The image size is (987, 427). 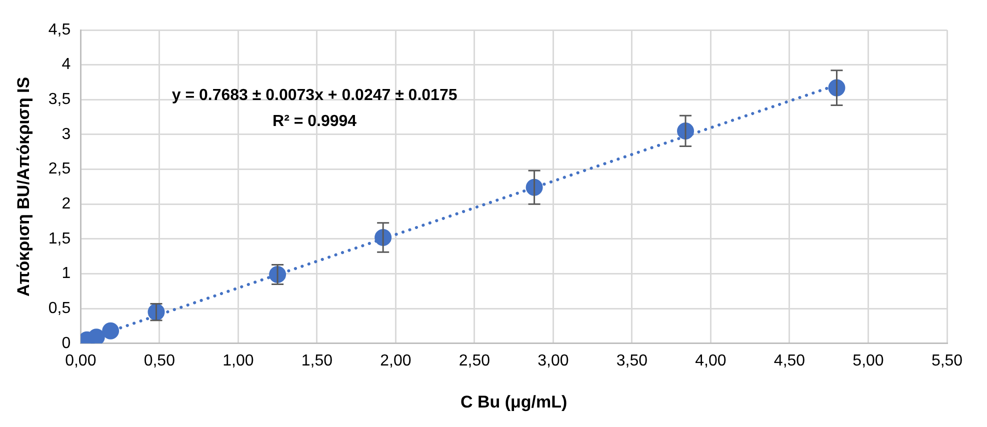 What do you see at coordinates (514, 402) in the screenshot?
I see `x-axis-title: C Bu (μg/mL)` at bounding box center [514, 402].